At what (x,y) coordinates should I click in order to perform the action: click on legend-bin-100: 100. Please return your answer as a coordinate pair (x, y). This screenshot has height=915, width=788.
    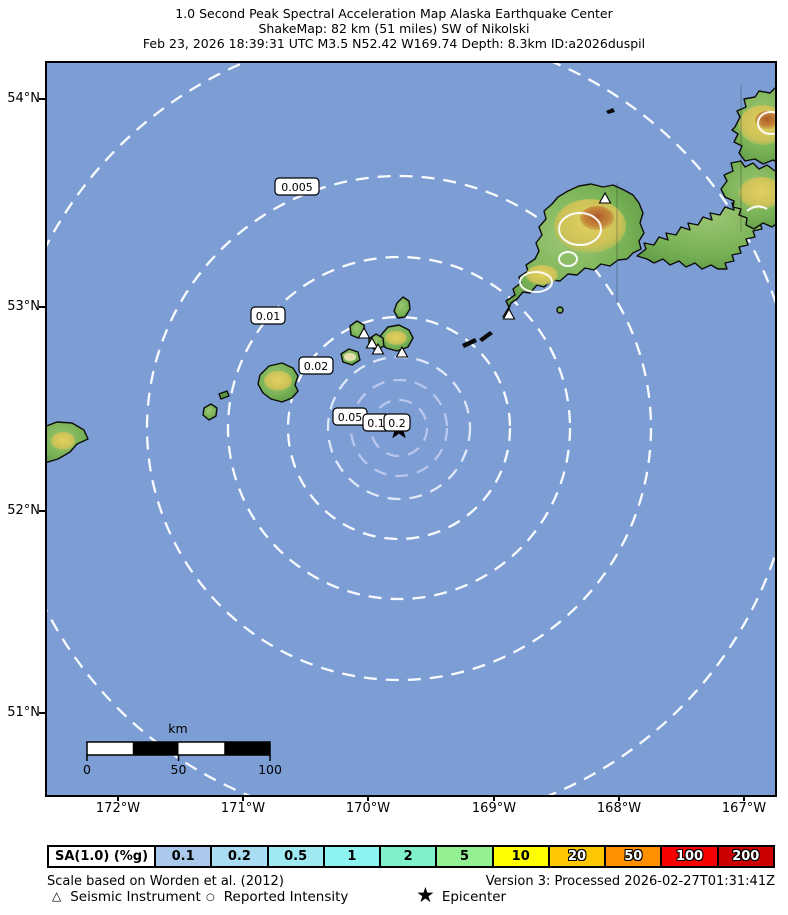
    Looking at the image, I should click on (690, 856).